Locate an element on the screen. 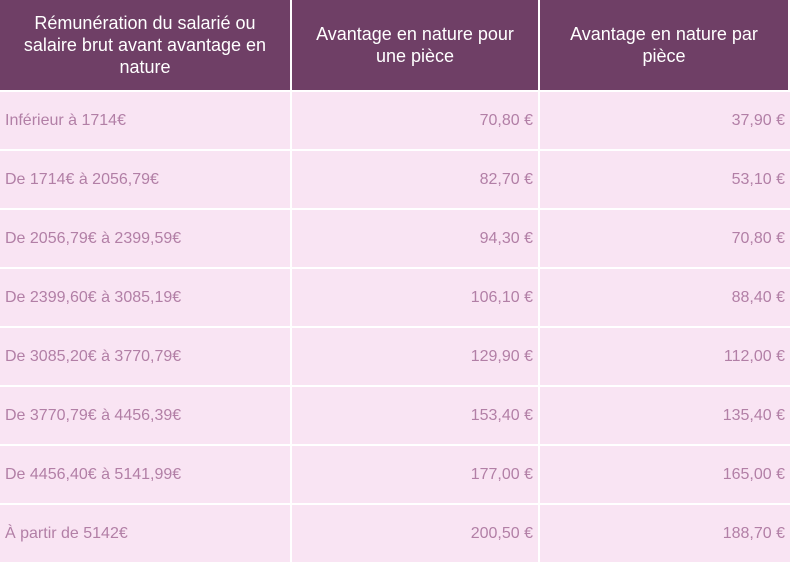 The width and height of the screenshot is (790, 567). row-1-per-room: 37,90 € is located at coordinates (665, 121).